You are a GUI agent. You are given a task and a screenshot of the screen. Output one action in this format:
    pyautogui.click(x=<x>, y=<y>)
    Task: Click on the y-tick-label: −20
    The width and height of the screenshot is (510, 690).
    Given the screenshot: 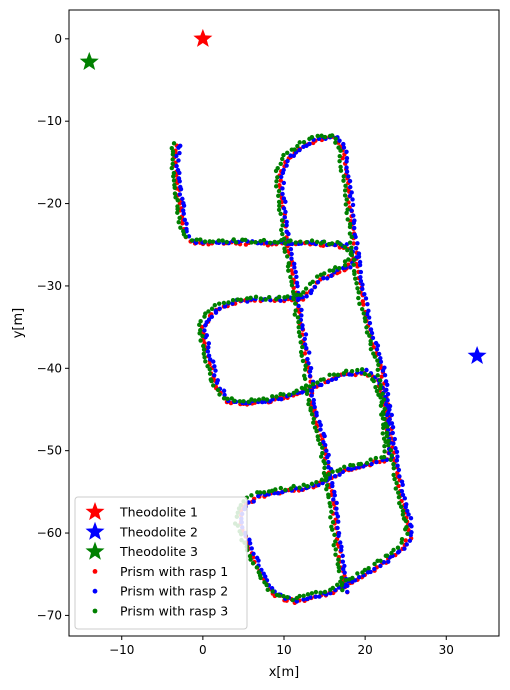 What is the action you would take?
    pyautogui.click(x=49, y=204)
    